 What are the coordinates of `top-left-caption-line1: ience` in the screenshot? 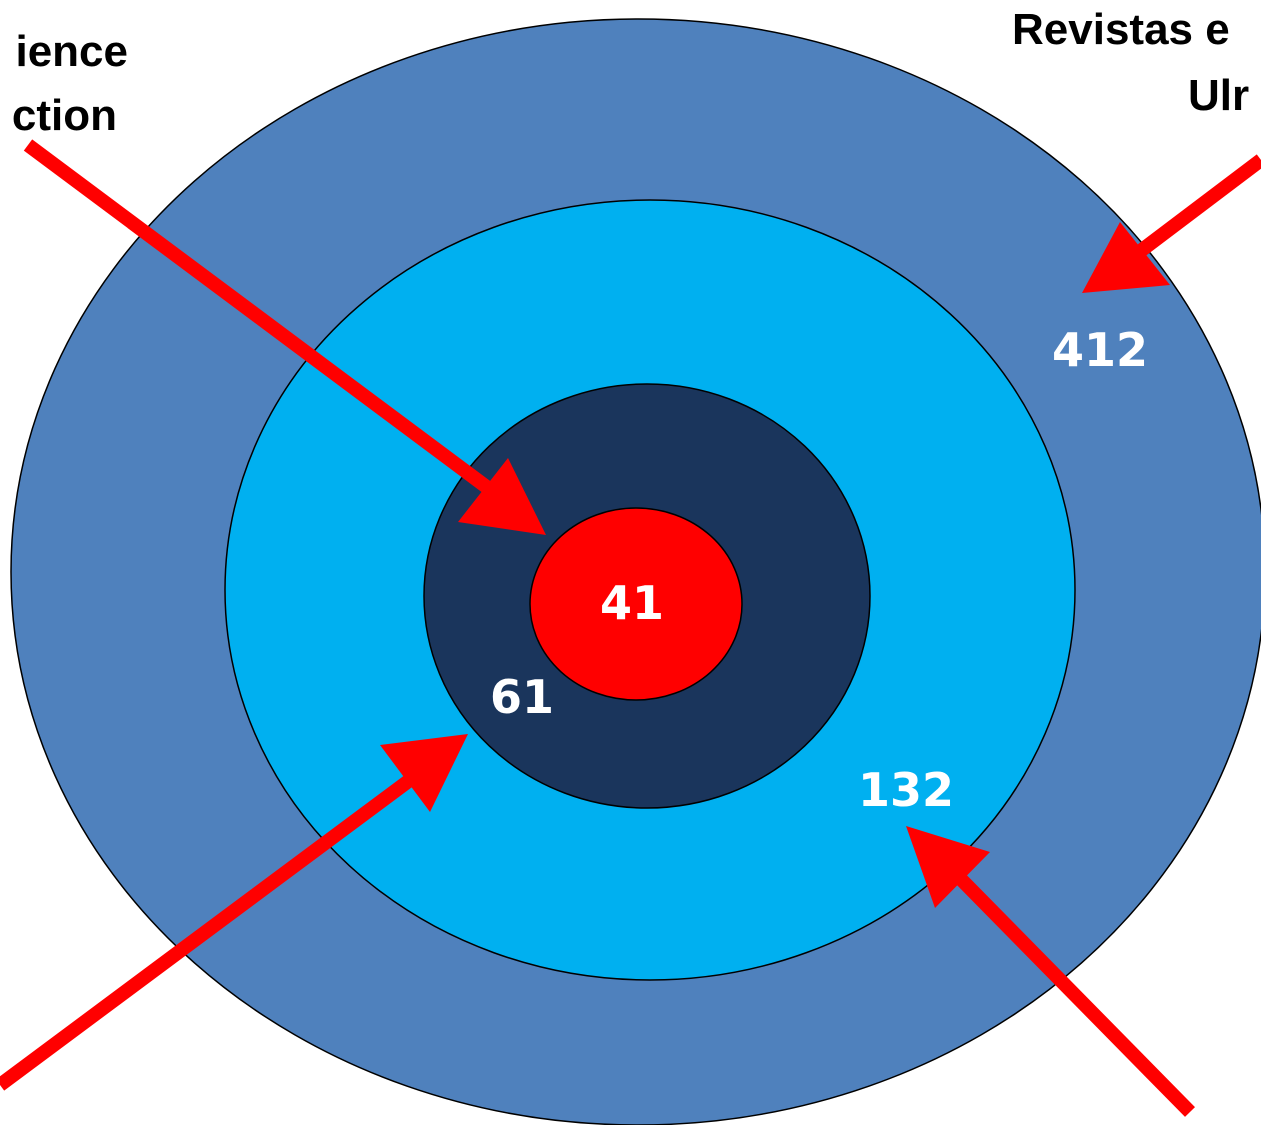 It's located at (71, 51).